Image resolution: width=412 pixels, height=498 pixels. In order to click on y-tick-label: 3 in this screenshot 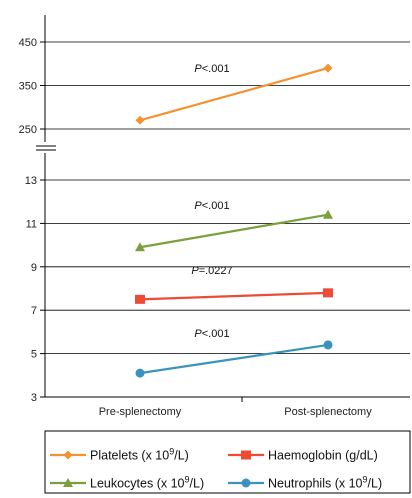, I will do `click(34, 398)`.